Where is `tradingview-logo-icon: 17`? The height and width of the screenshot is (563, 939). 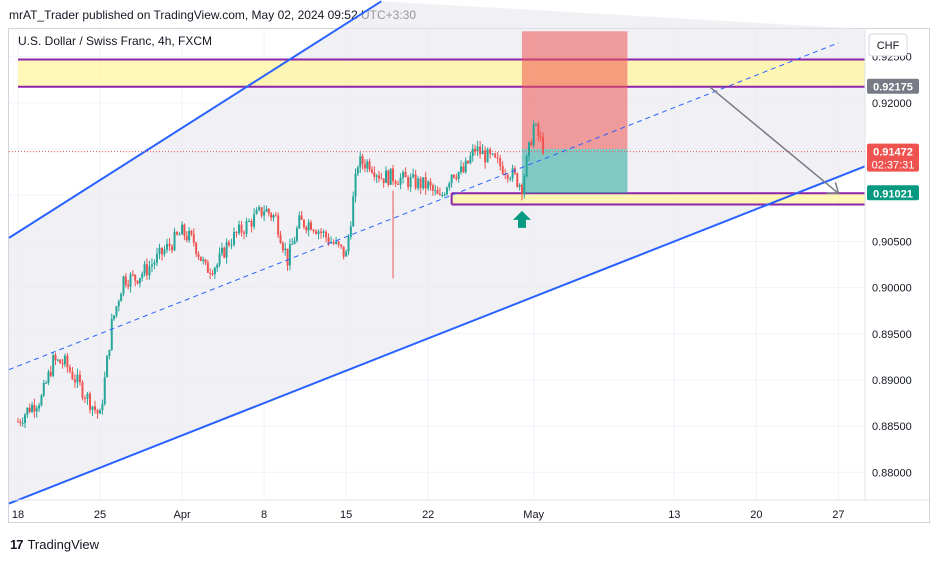
tradingview-logo-icon: 17 is located at coordinates (17, 544).